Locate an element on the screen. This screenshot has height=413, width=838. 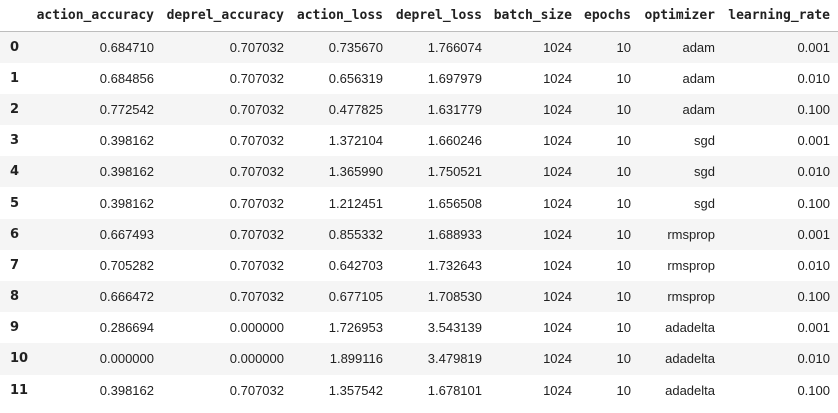
column-header-deprel-accuracy: deprel_accuracy is located at coordinates (227, 16).